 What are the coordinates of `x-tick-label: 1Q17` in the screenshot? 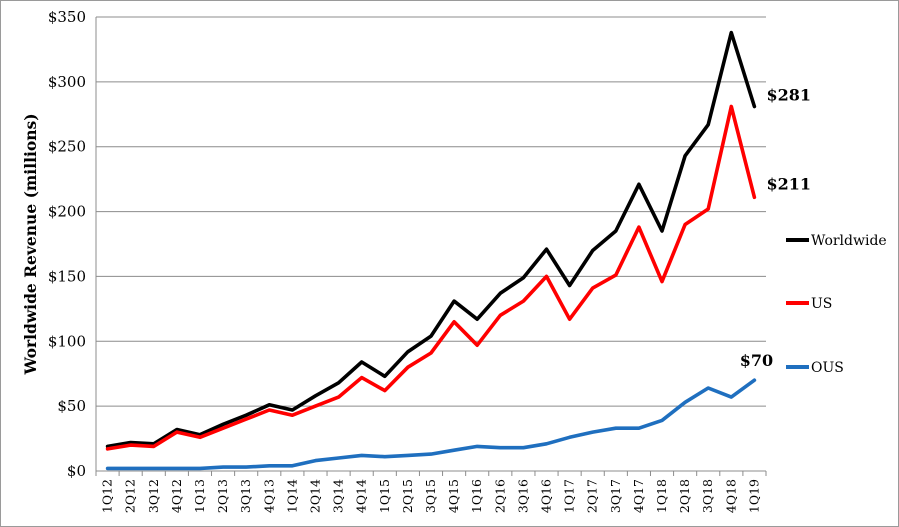 It's located at (569, 496).